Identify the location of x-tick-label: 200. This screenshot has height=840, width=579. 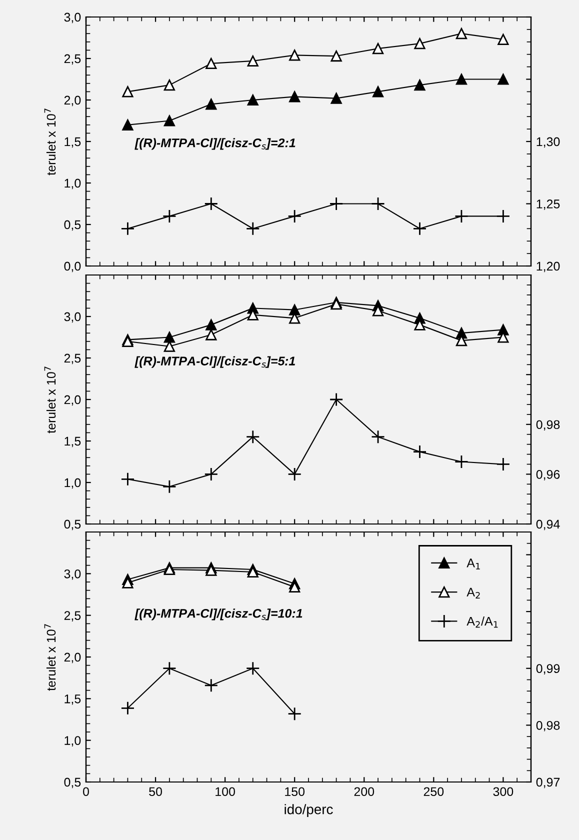
(364, 791).